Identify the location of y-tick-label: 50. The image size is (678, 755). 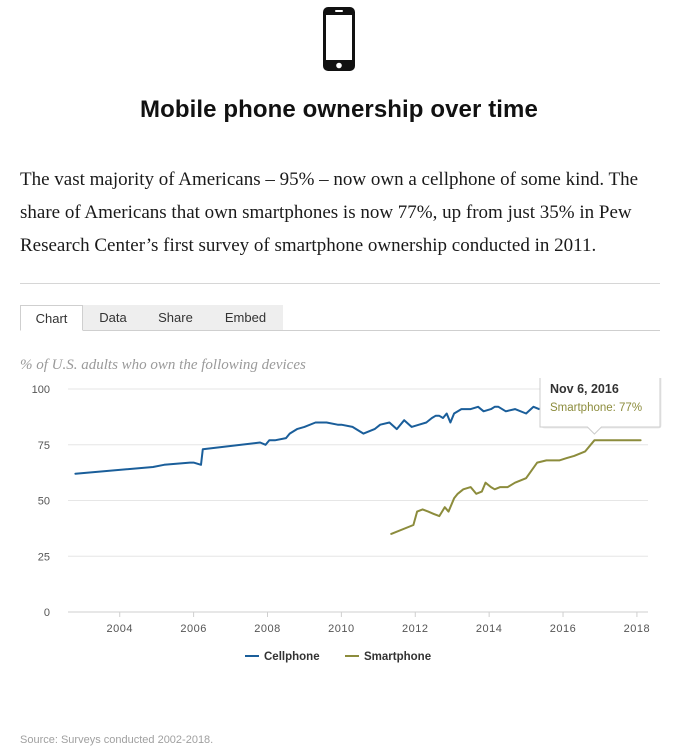
(44, 502).